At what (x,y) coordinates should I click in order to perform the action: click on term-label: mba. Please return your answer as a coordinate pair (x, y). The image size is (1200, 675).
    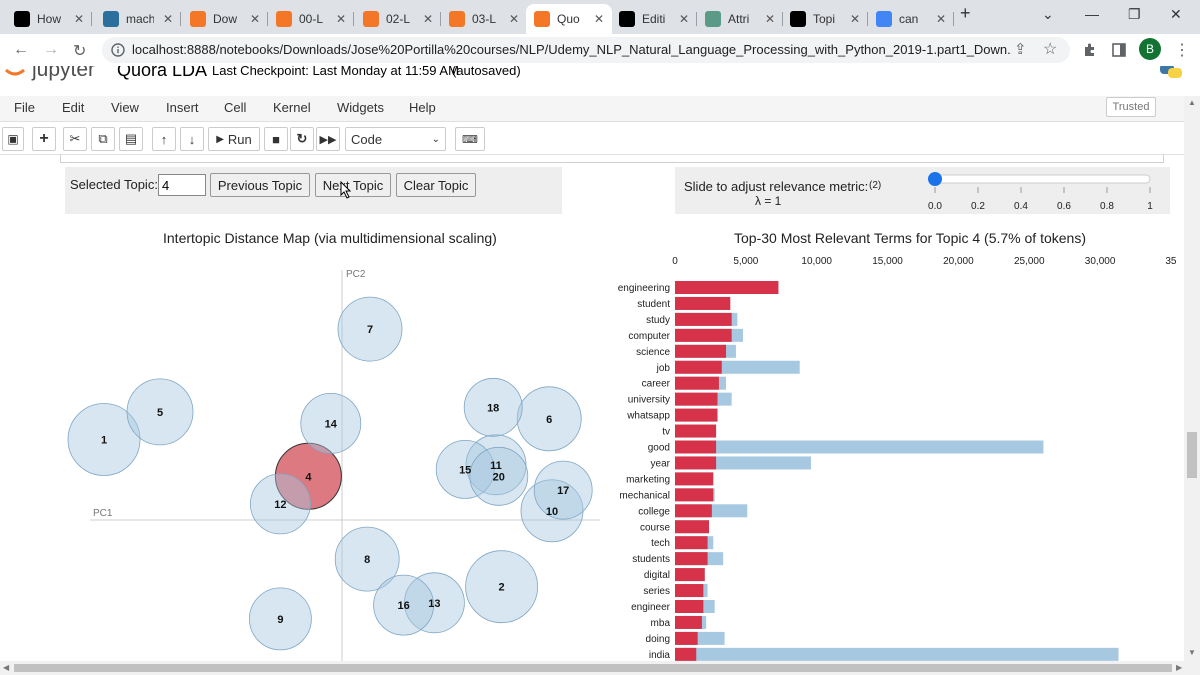
    Looking at the image, I should click on (661, 623).